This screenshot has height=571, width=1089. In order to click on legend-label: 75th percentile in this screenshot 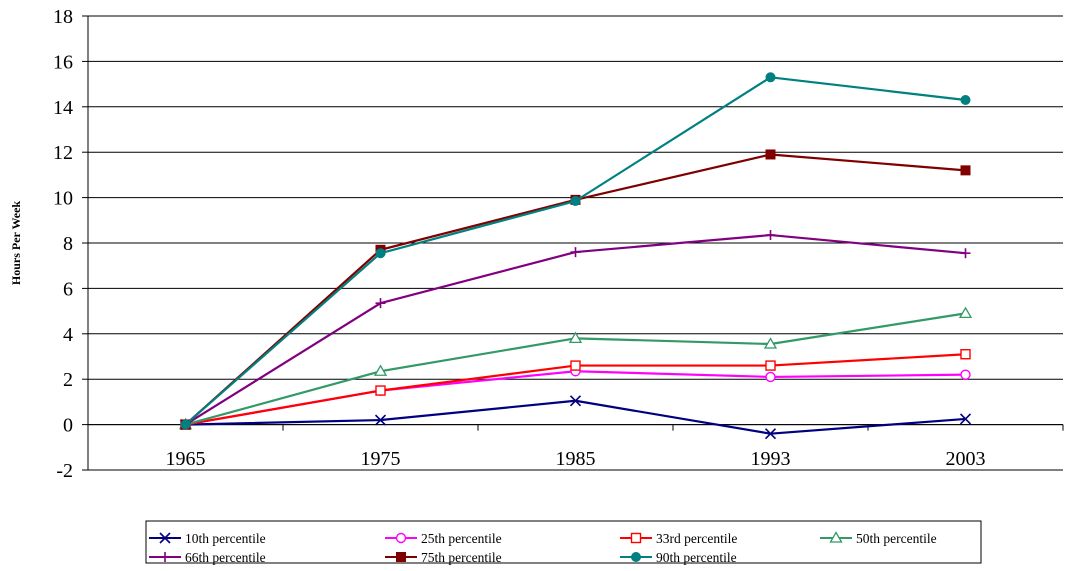, I will do `click(461, 557)`.